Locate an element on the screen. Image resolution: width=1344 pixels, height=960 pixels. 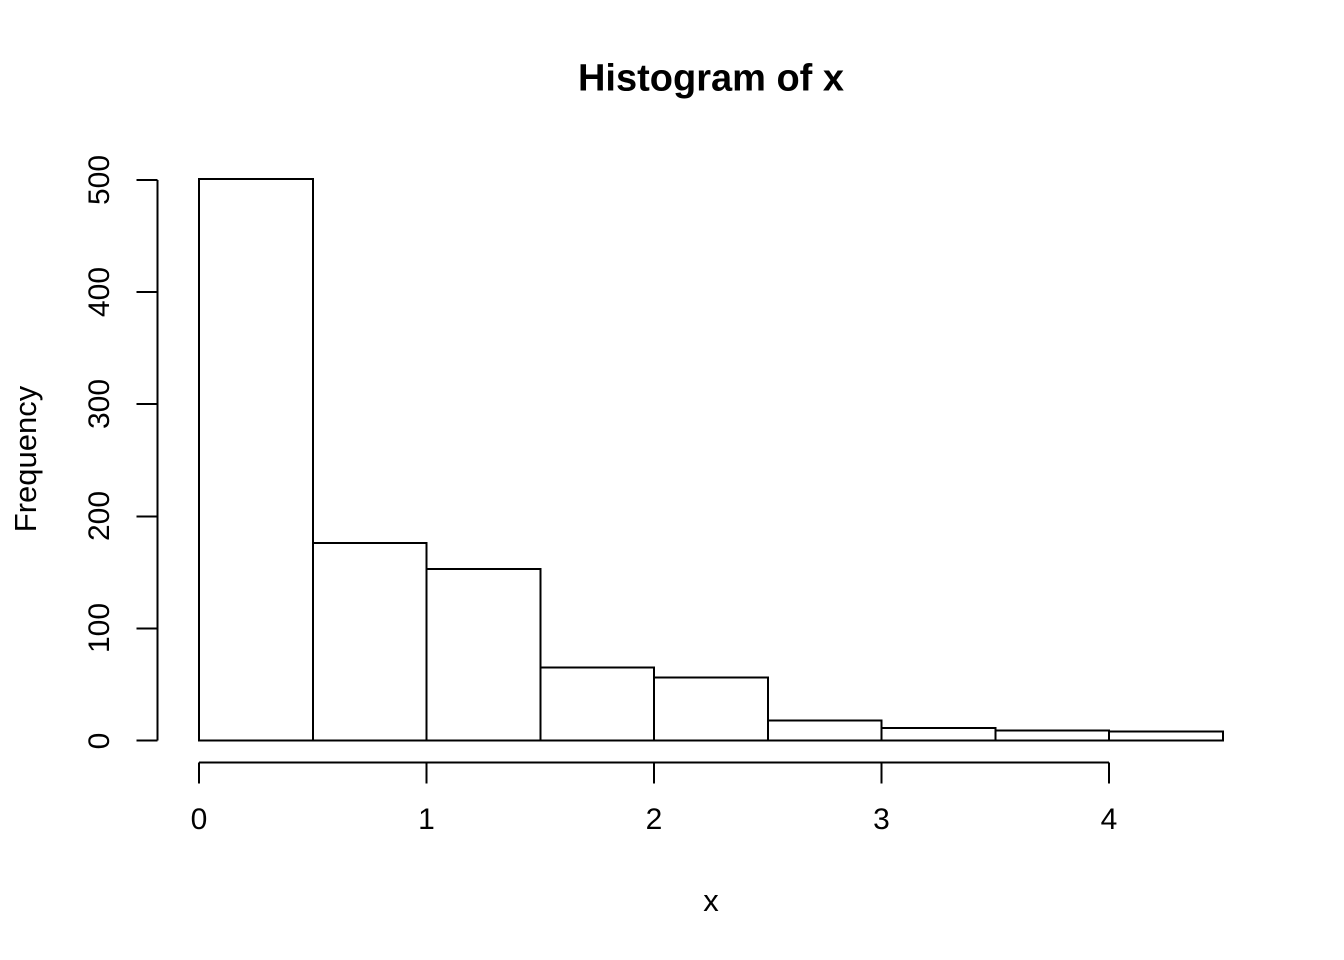
x-axis-label: x is located at coordinates (711, 900).